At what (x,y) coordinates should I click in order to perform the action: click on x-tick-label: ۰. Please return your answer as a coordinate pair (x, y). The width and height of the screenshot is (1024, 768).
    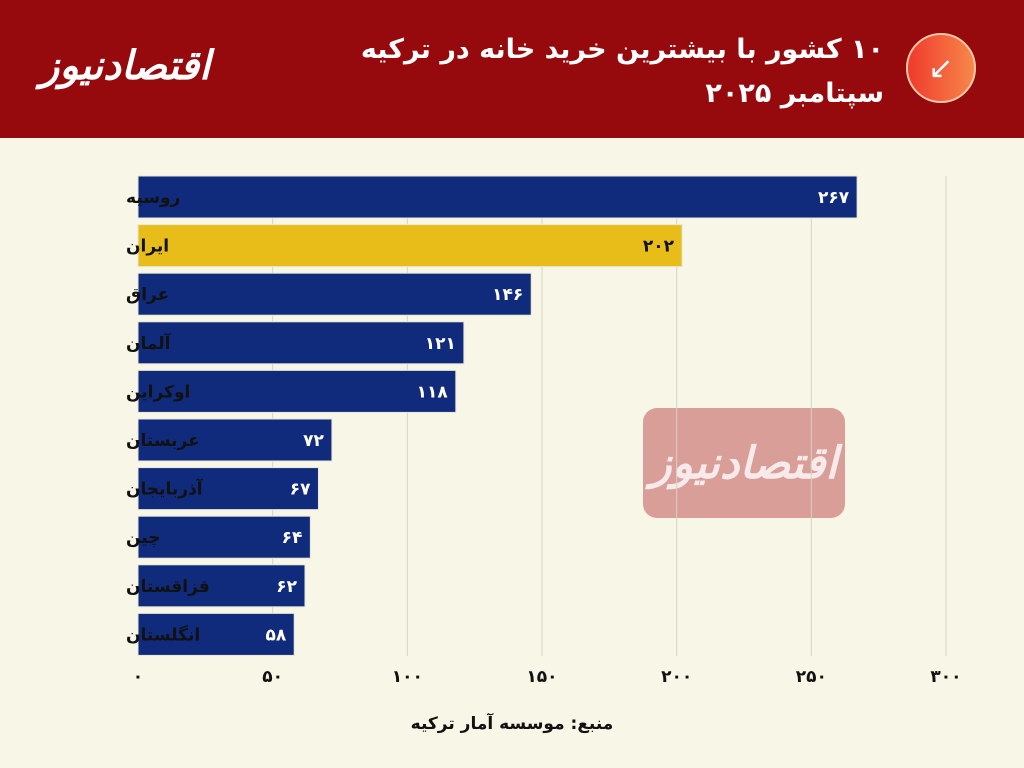
    Looking at the image, I should click on (138, 677).